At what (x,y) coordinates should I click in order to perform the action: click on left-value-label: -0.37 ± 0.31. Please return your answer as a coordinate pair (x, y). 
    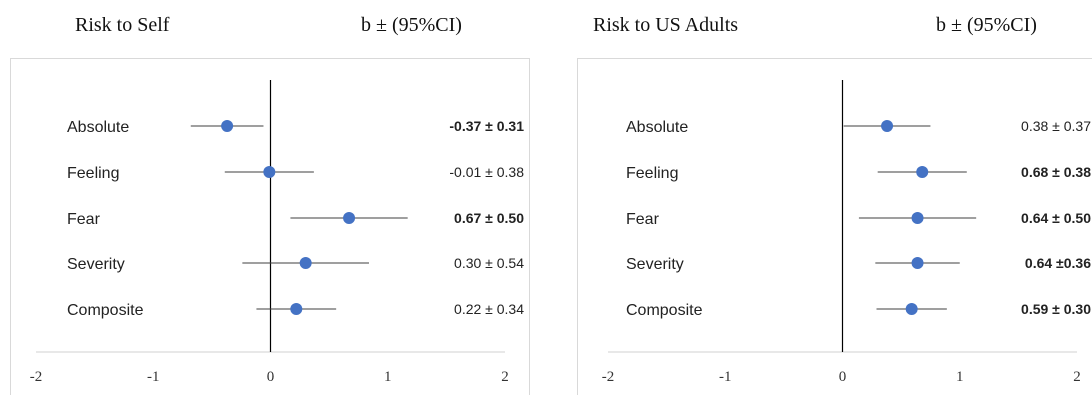
    Looking at the image, I should click on (486, 126).